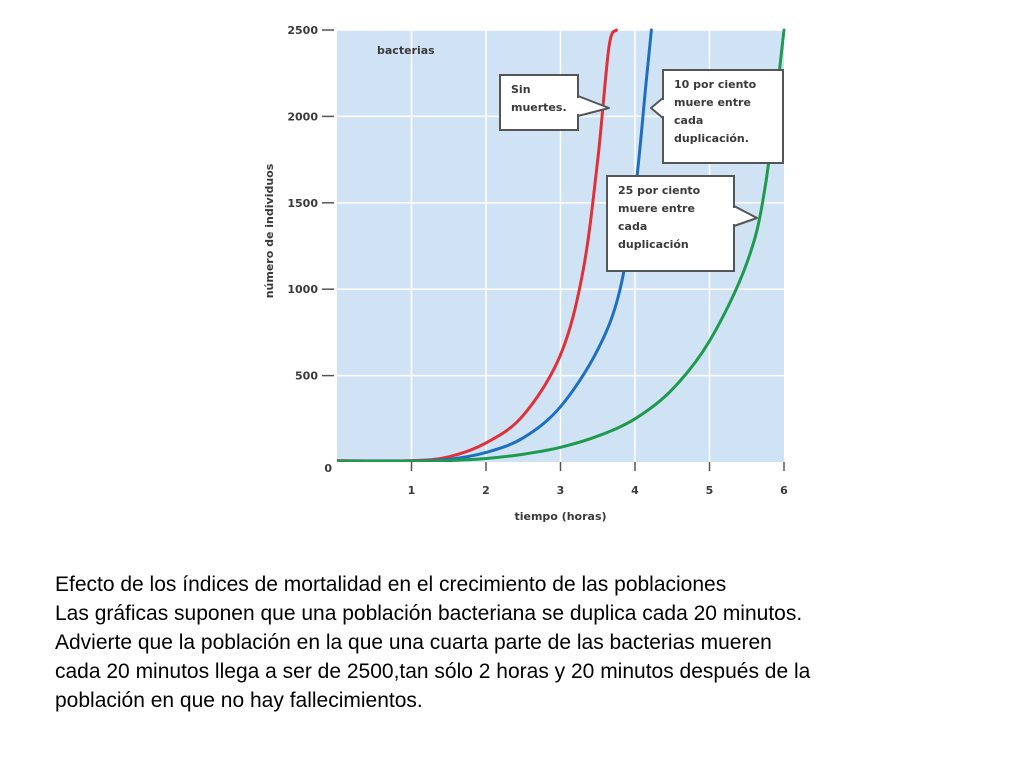 Image resolution: width=1024 pixels, height=768 pixels. Describe the element at coordinates (561, 490) in the screenshot. I see `x-tick-label: 3` at that location.